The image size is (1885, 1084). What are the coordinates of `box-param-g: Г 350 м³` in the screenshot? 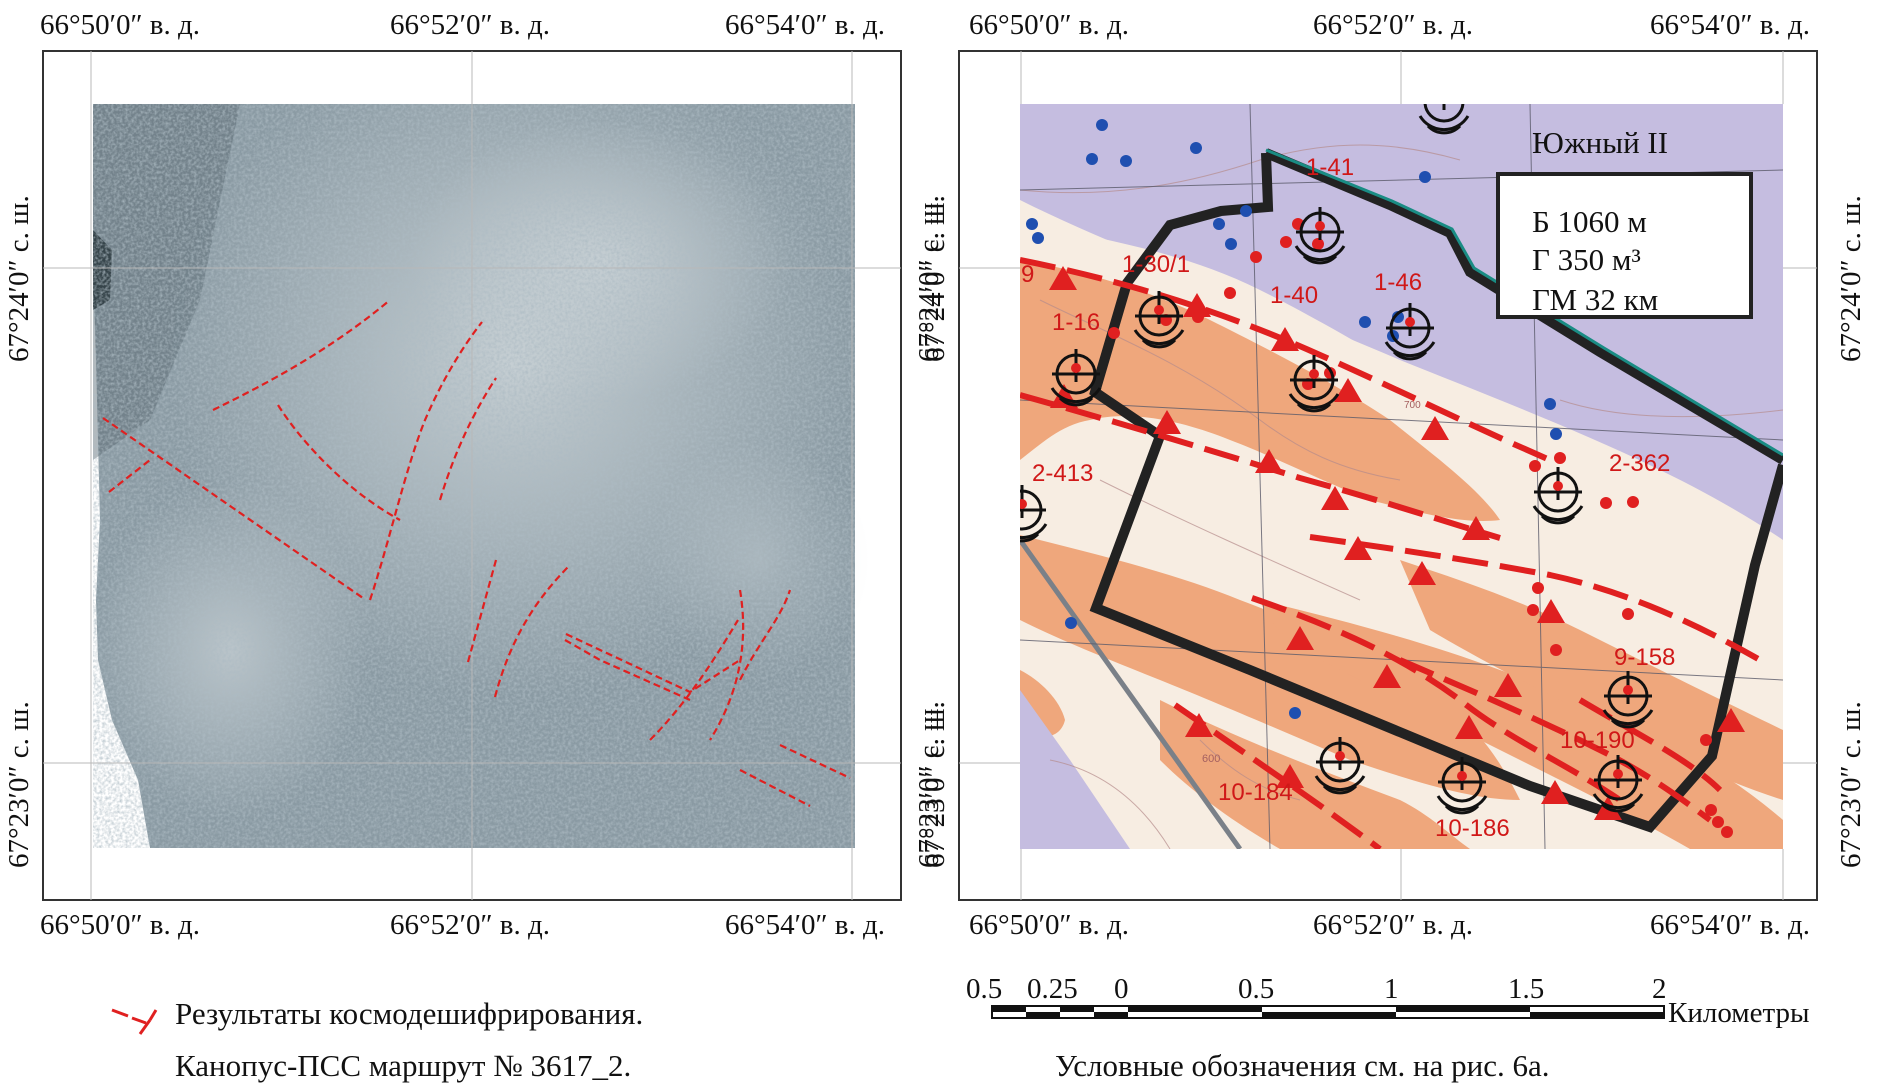 It's located at (1586, 259).